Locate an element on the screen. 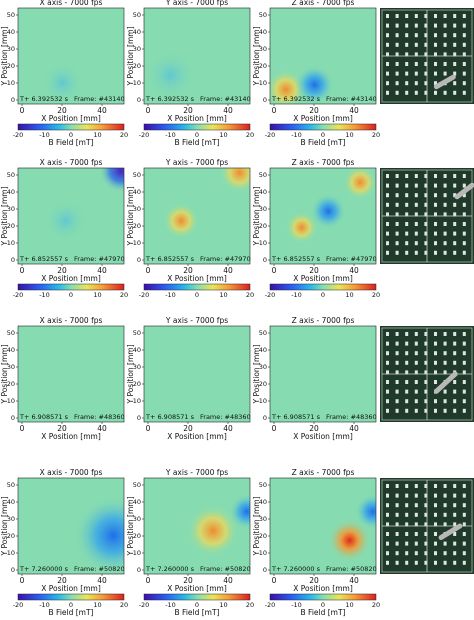 The width and height of the screenshot is (474, 620). heatmap-background is located at coordinates (197, 374).